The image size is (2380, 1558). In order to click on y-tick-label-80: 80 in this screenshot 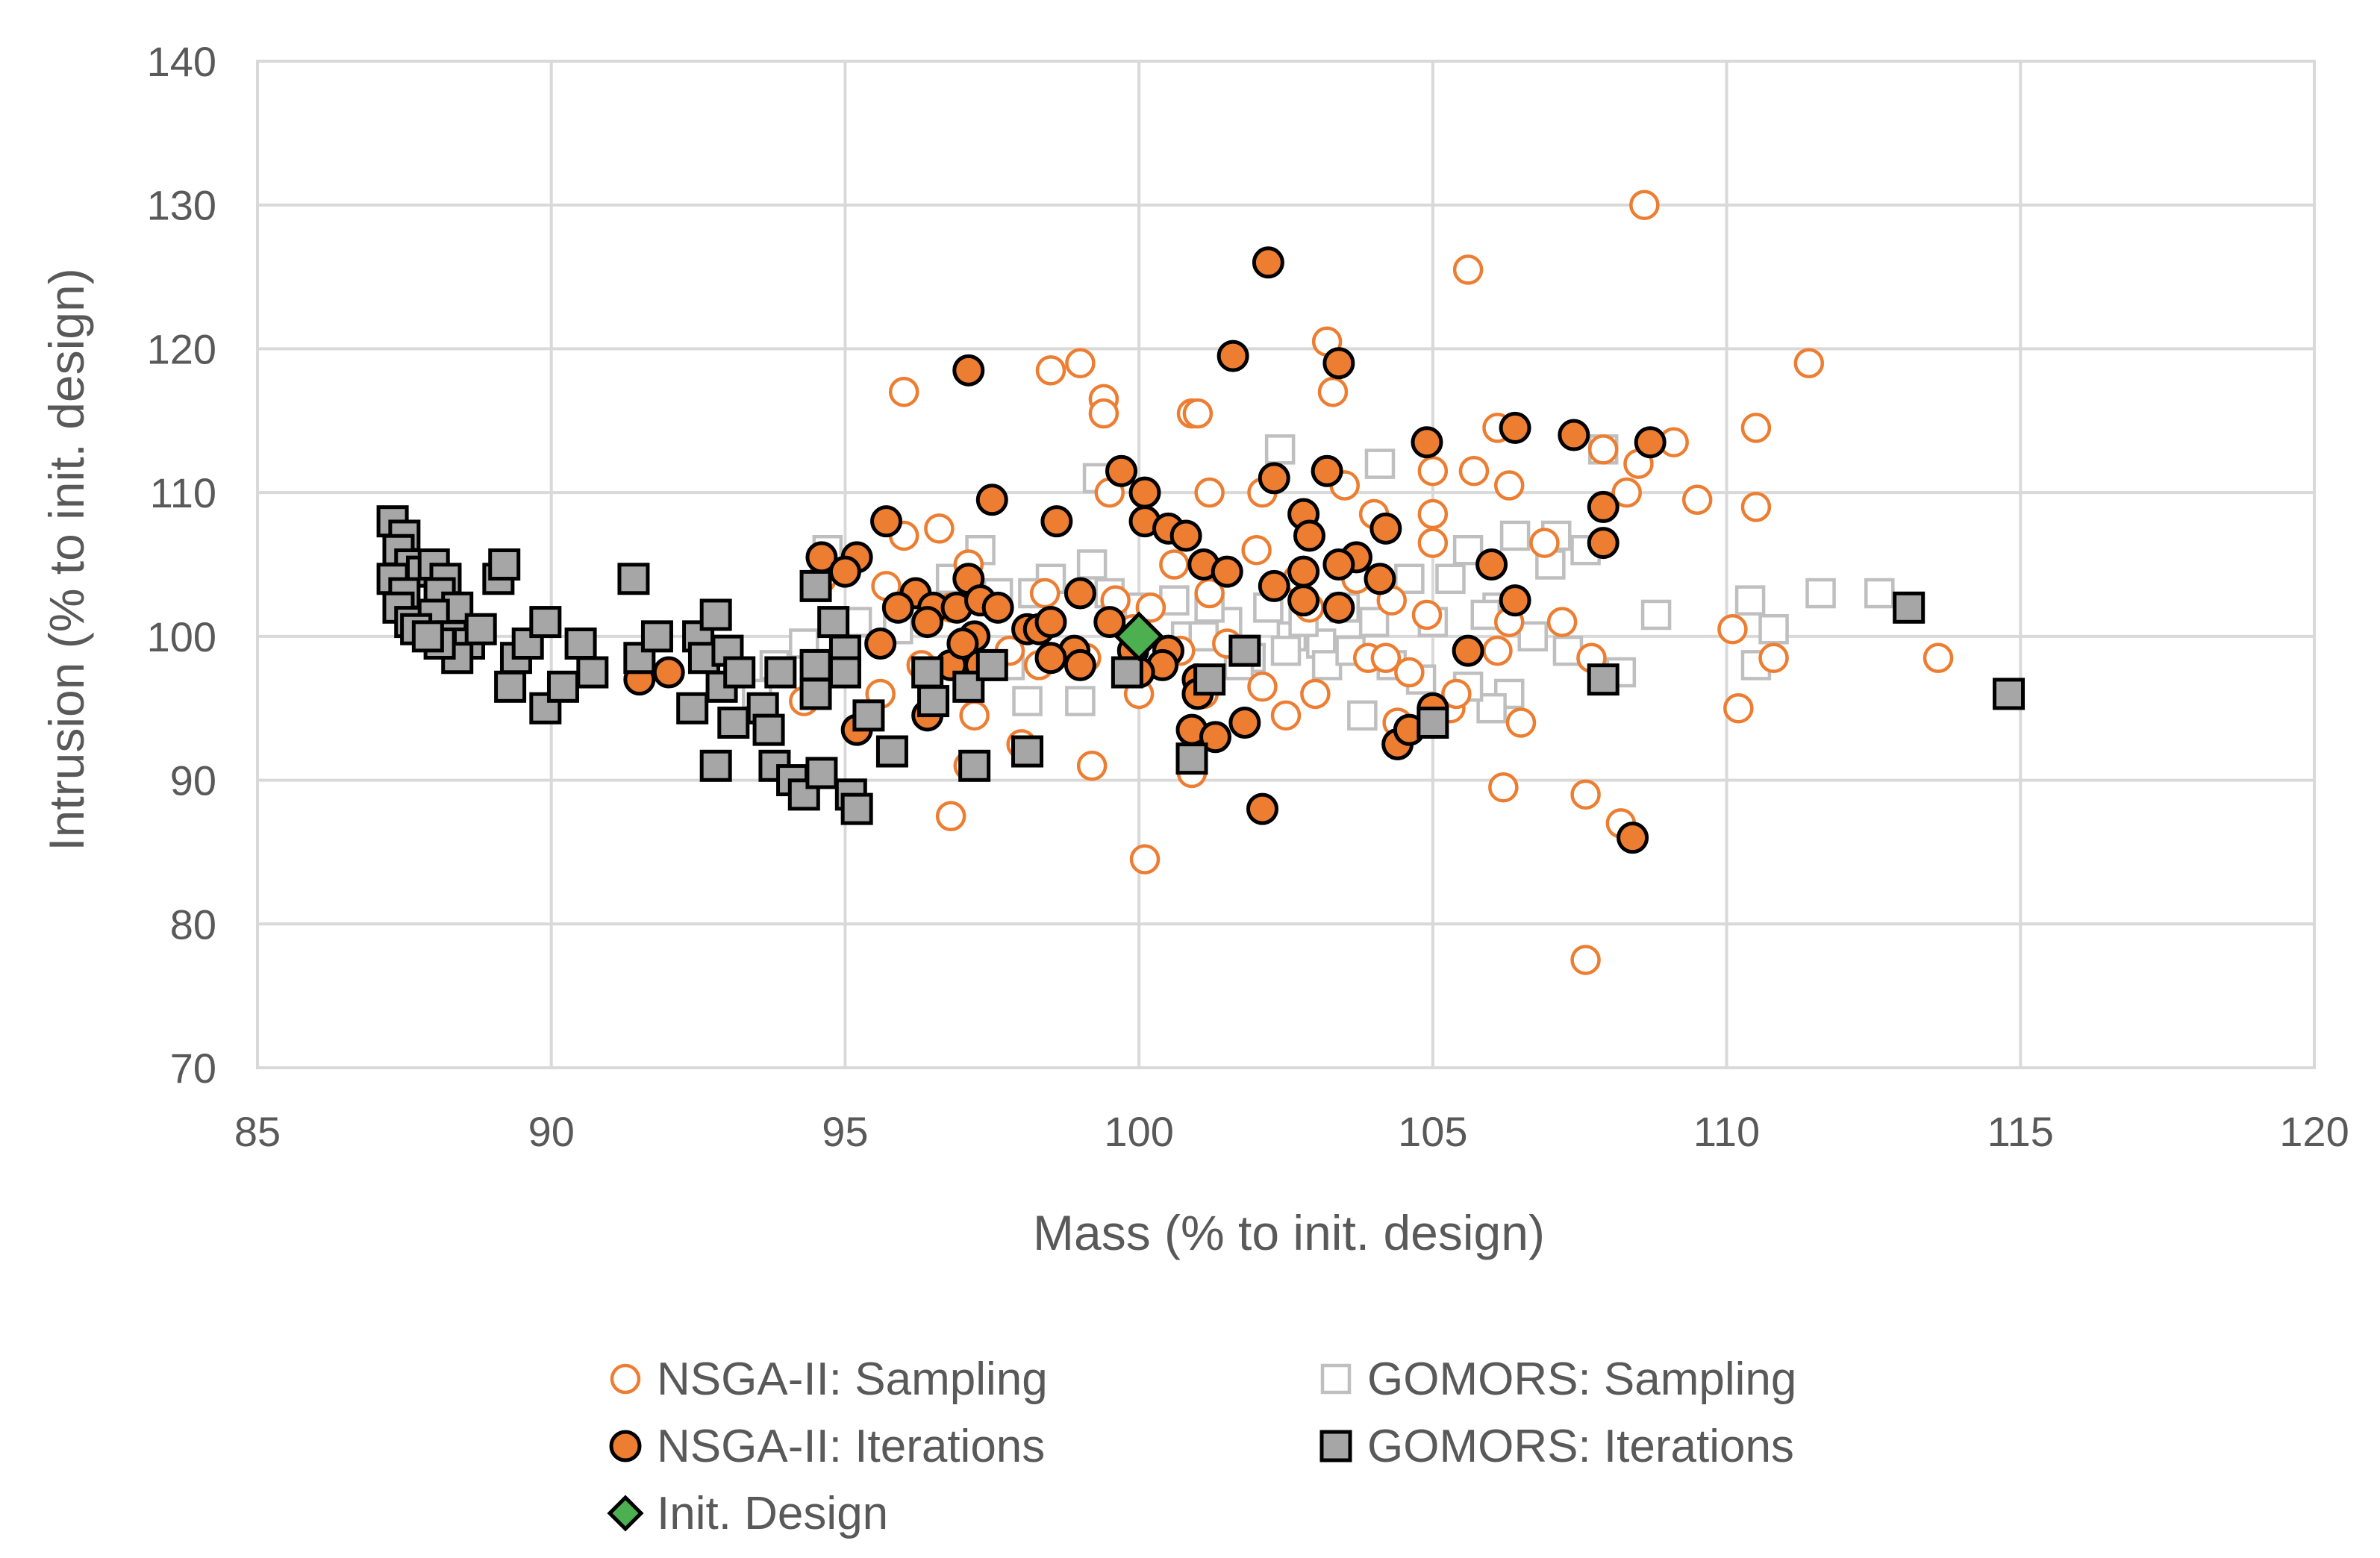, I will do `click(193, 924)`.